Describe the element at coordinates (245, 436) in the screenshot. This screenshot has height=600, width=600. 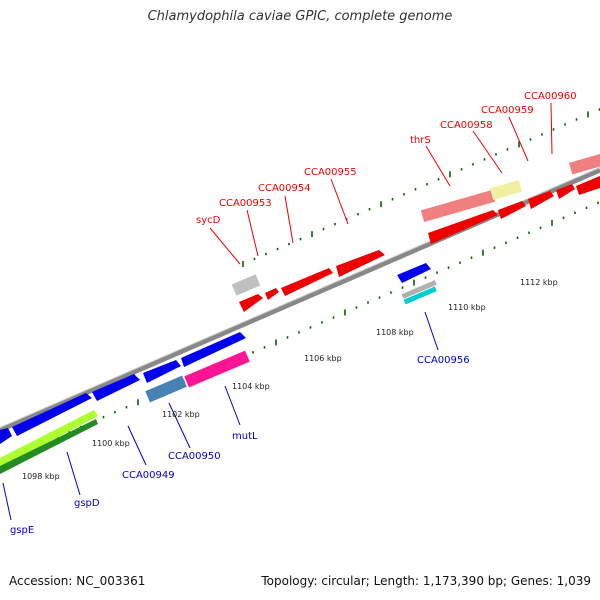
I see `gene-label-mutL: mutL` at that location.